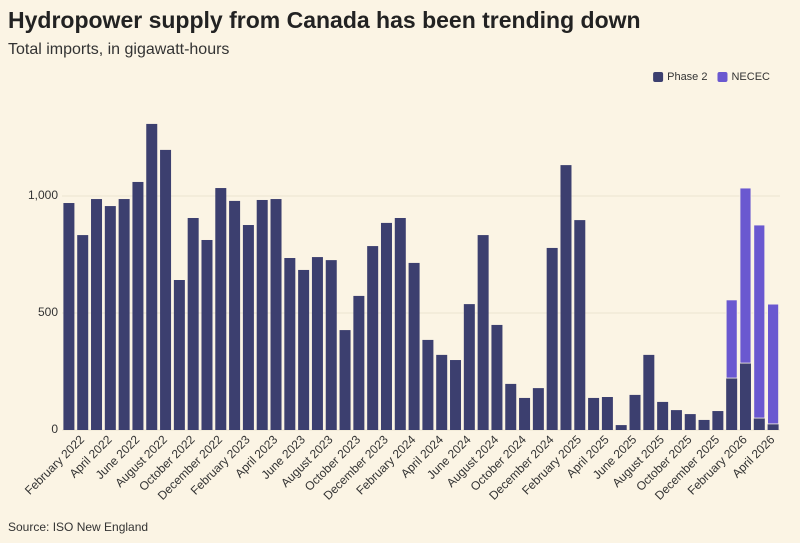 The image size is (800, 543). I want to click on legend-label: NECEC, so click(750, 77).